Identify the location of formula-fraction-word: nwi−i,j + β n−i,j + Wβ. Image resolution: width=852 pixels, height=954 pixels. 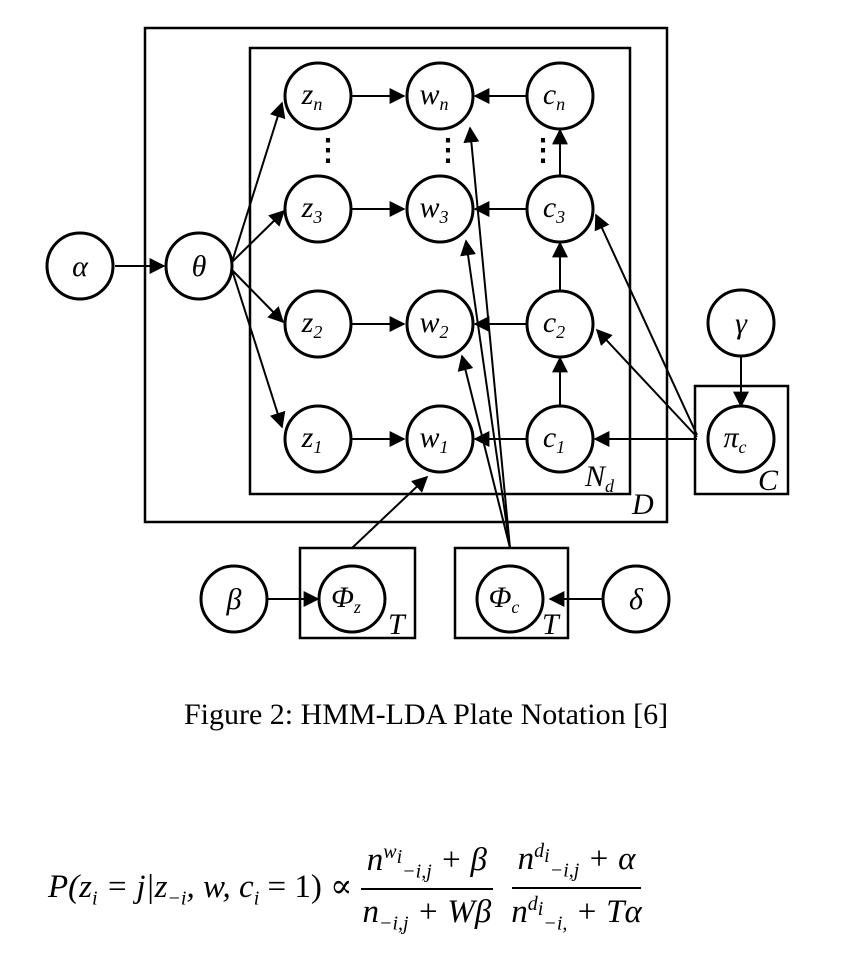
(426, 888).